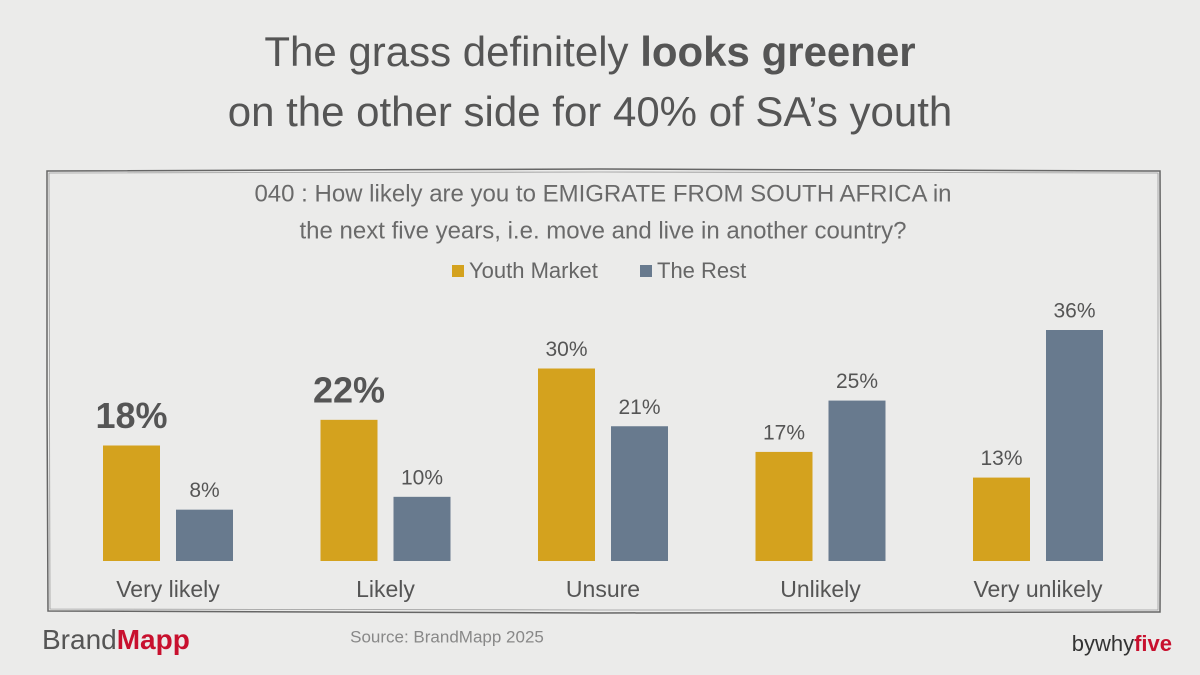 The image size is (1200, 675). I want to click on value-label: 22%, so click(349, 389).